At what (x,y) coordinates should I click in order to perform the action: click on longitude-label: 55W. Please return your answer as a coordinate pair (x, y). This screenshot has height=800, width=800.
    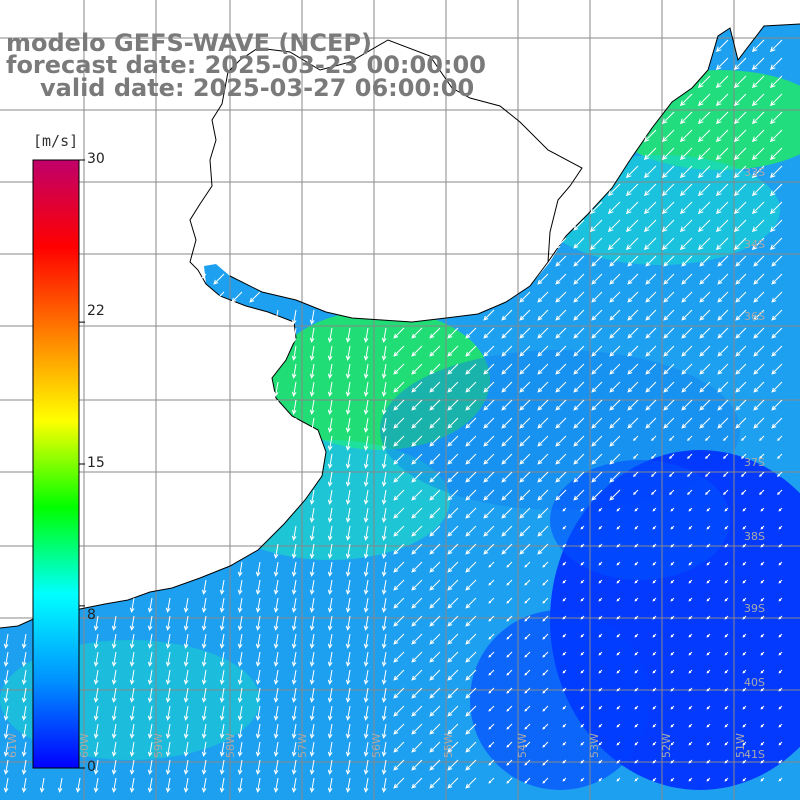
    Looking at the image, I should click on (448, 745).